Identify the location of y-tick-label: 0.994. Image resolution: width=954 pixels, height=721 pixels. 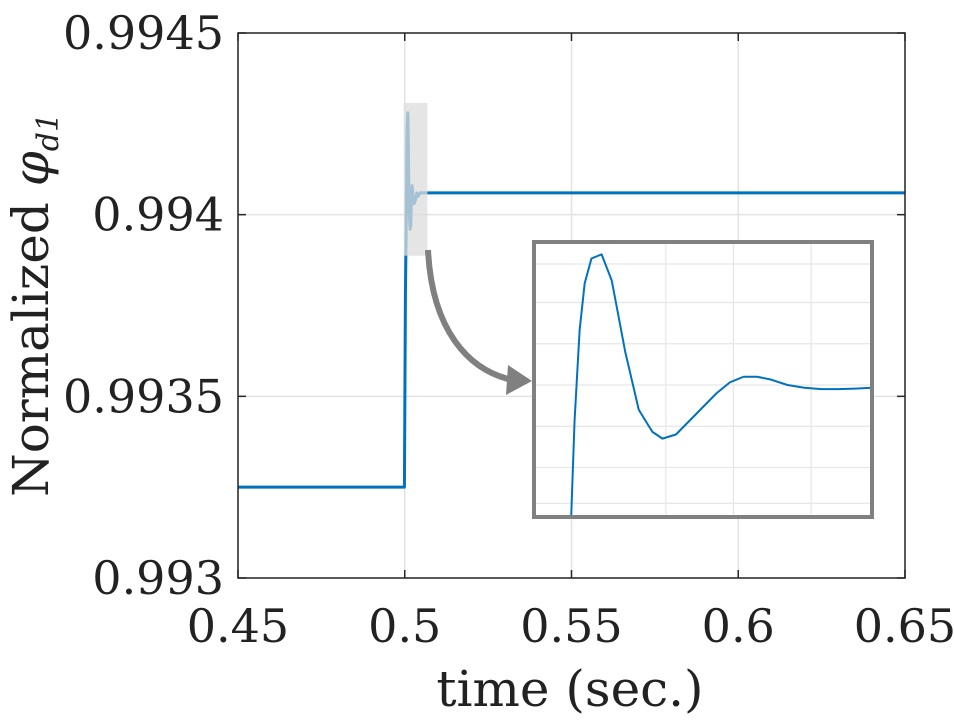
(158, 215).